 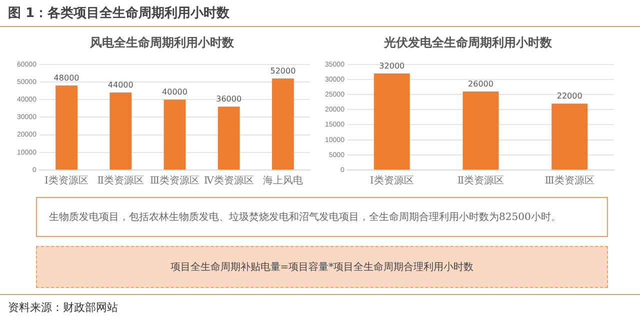 I want to click on x-tick-label: 海上风电, so click(x=282, y=180).